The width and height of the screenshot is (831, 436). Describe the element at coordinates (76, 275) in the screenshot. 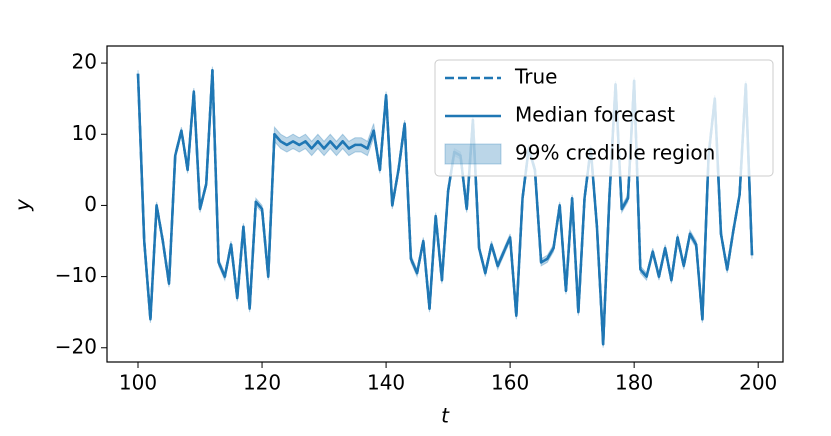

I see `y-tick-label: −10` at that location.